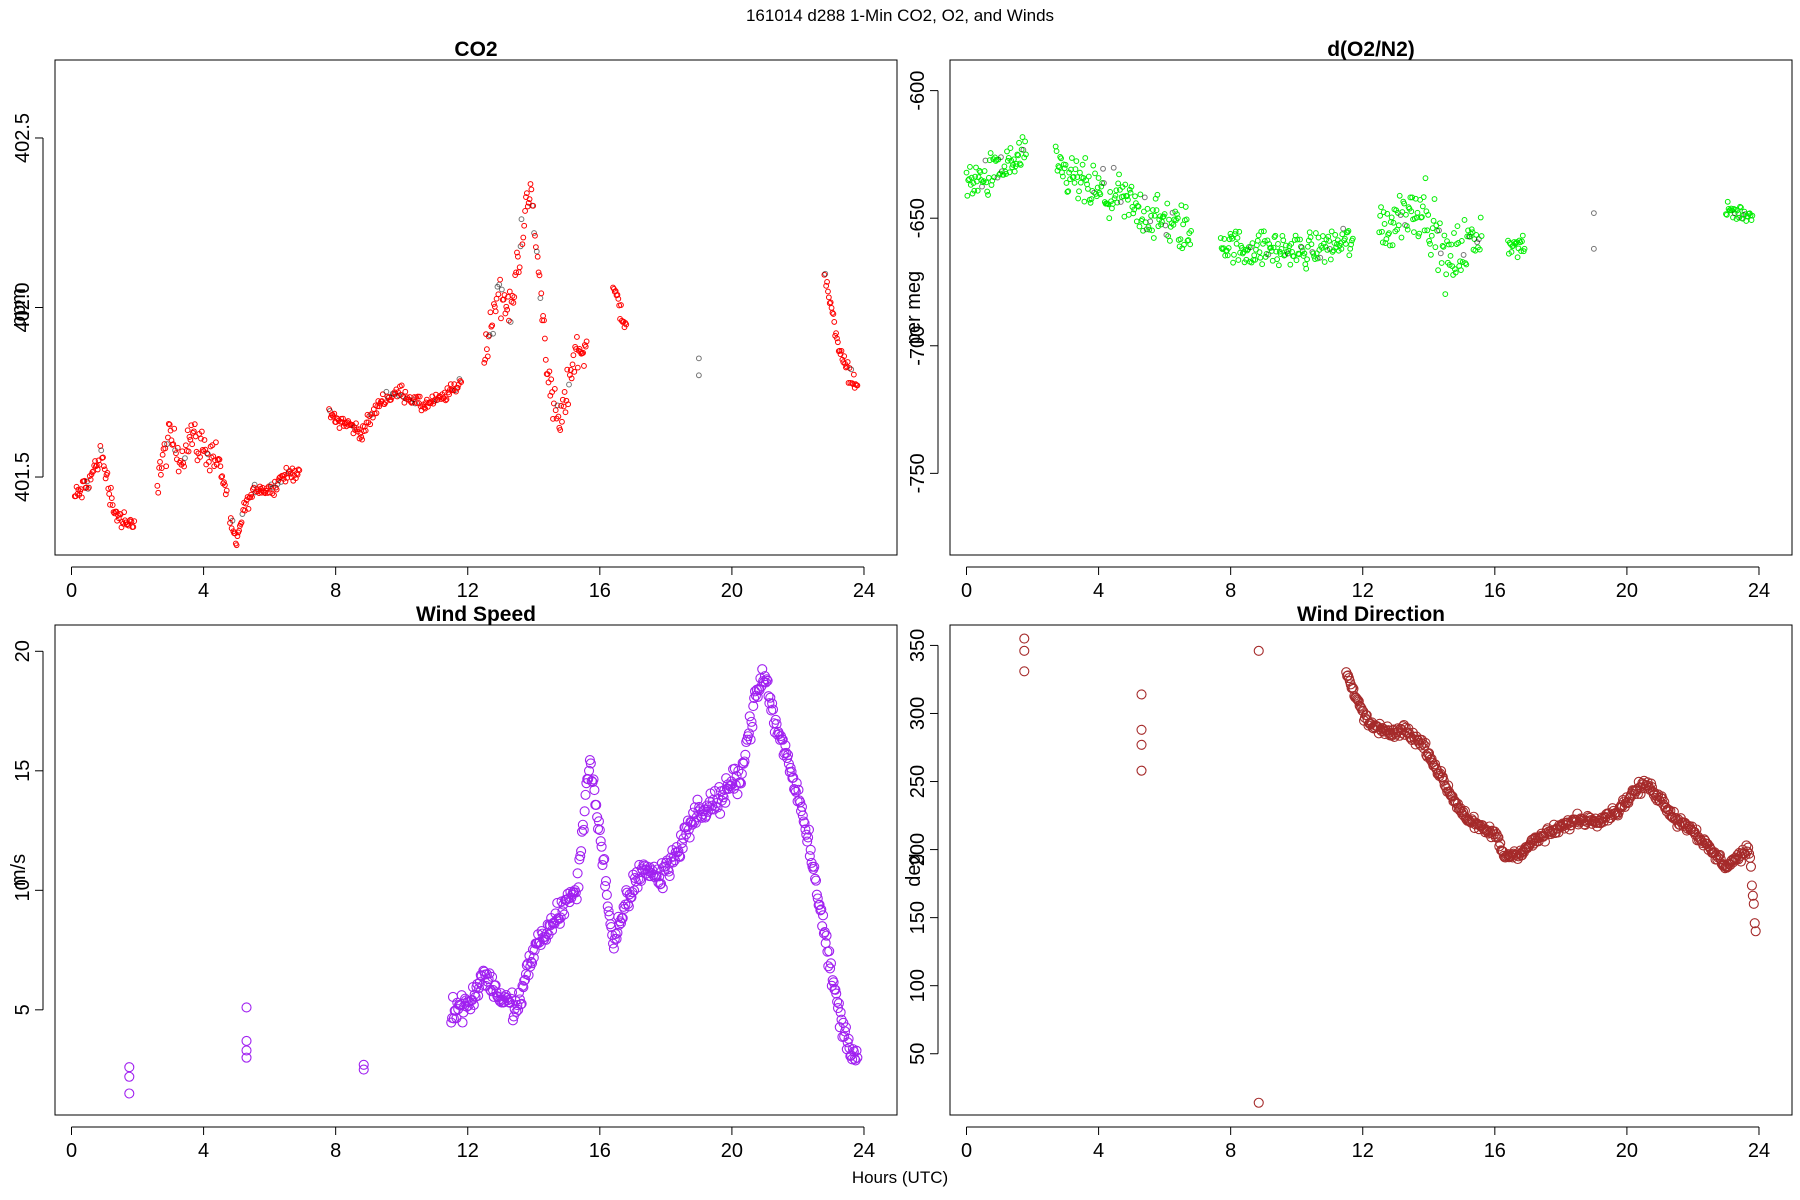 This screenshot has height=1200, width=1800. I want to click on wind-direction-title: Wind Direction, so click(1371, 614).